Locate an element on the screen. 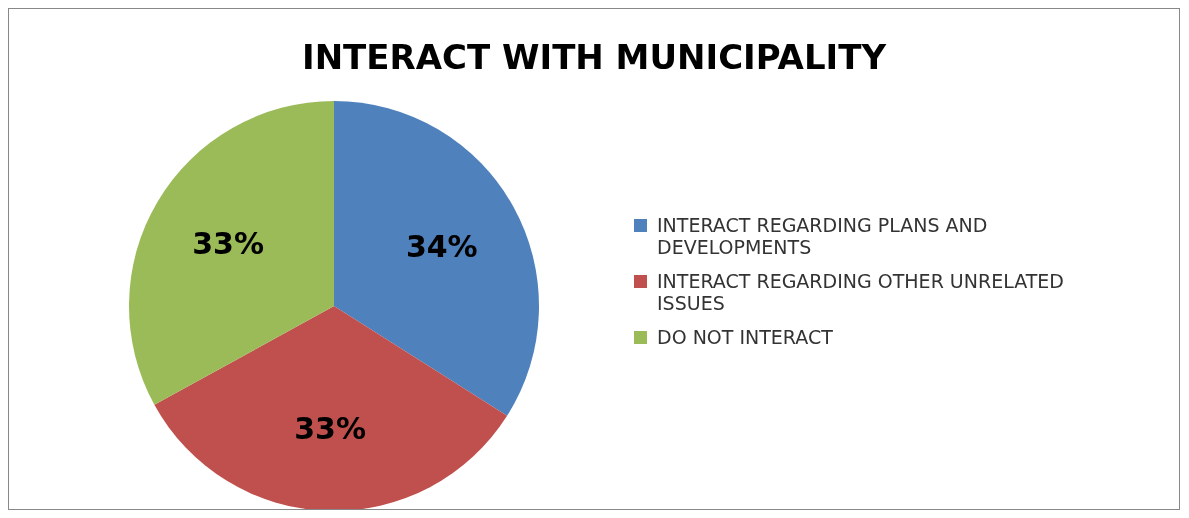  legend-label: INTERACT REGARDING OTHER UNRELATED ISSUES is located at coordinates (861, 292).